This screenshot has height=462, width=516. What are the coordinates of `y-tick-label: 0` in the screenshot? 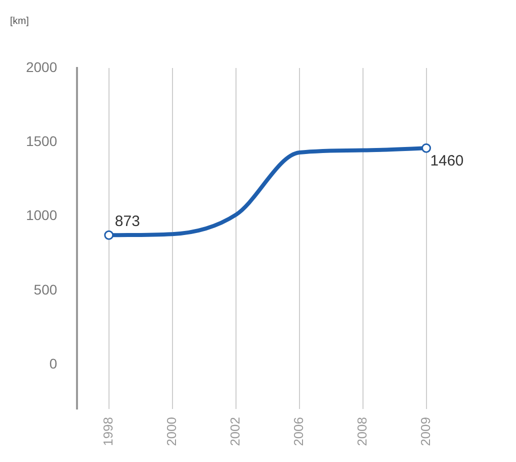 It's located at (53, 363).